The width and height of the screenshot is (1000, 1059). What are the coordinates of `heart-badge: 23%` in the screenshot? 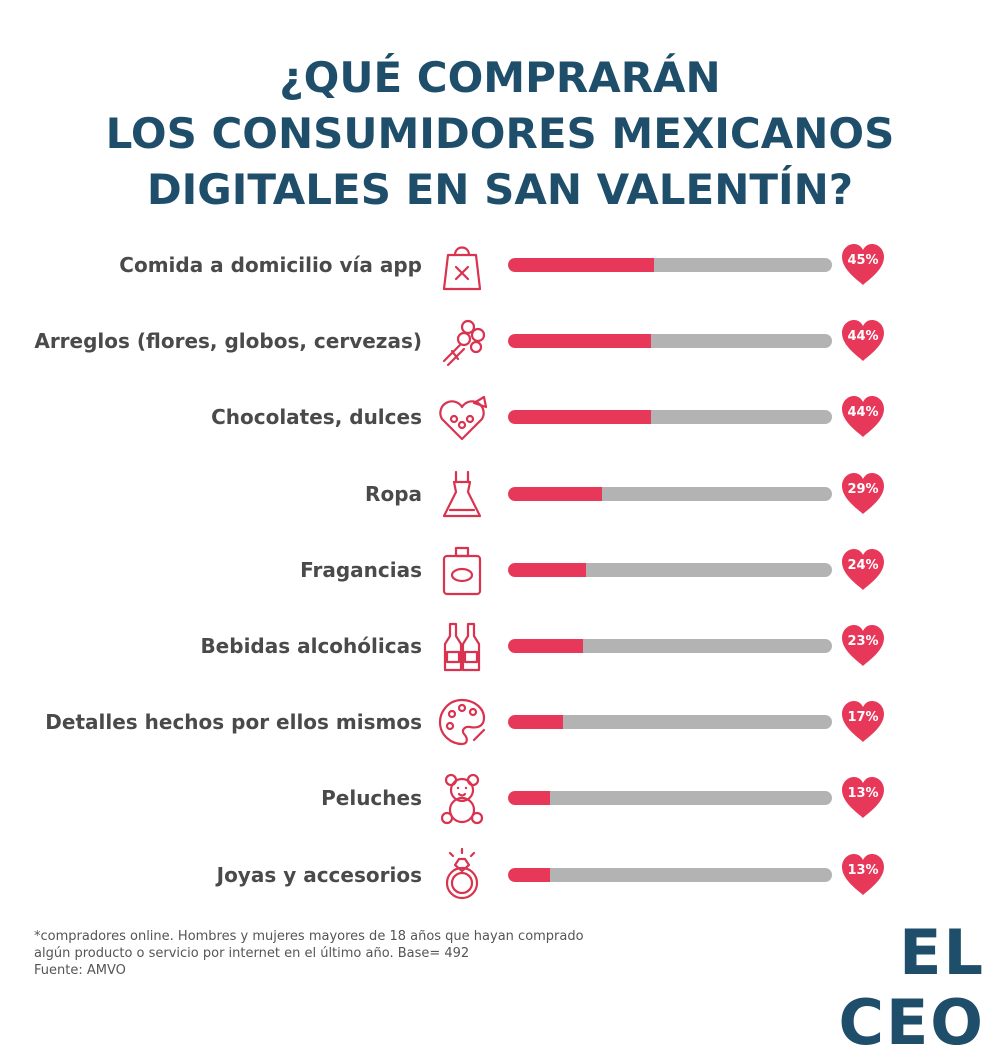 It's located at (863, 645).